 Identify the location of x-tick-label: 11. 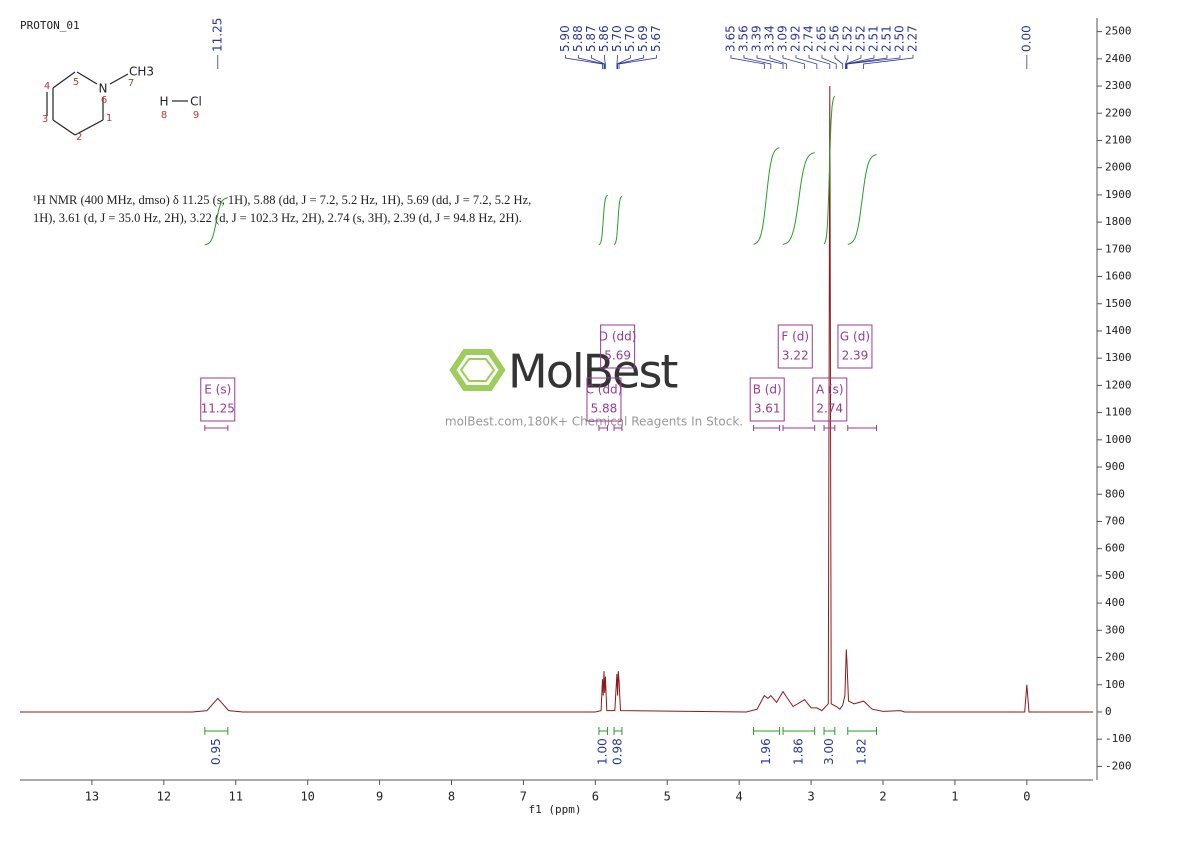
(236, 797).